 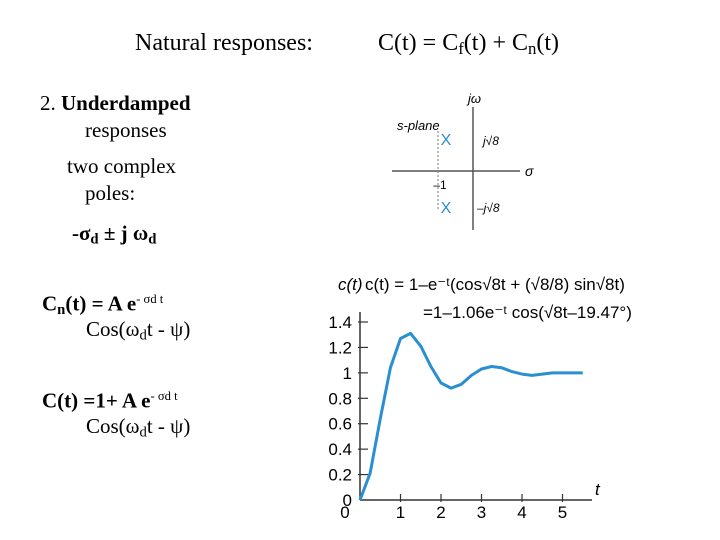 What do you see at coordinates (446, 208) in the screenshot?
I see `lower-pole-marker: X` at bounding box center [446, 208].